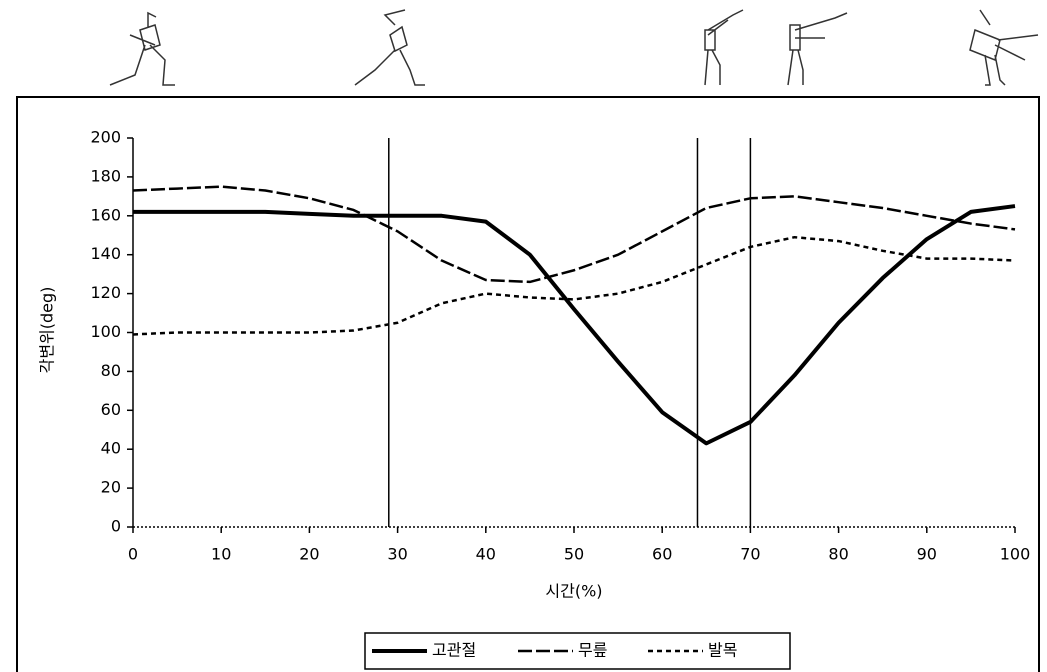 Image resolution: width=1047 pixels, height=672 pixels. Describe the element at coordinates (105, 253) in the screenshot. I see `y-tick-label: 140` at that location.